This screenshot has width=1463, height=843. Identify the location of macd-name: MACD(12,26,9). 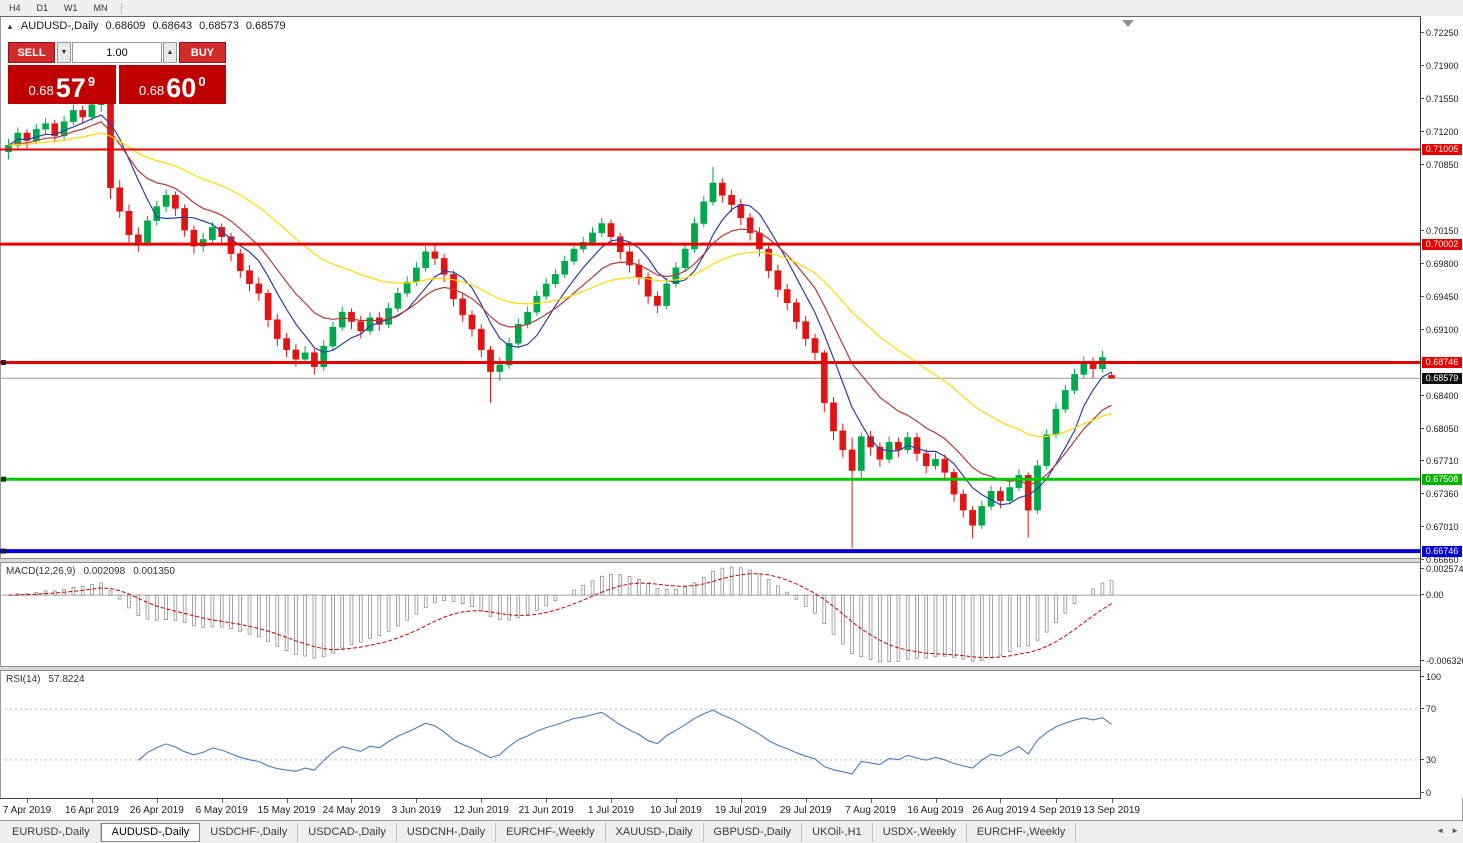
(41, 571).